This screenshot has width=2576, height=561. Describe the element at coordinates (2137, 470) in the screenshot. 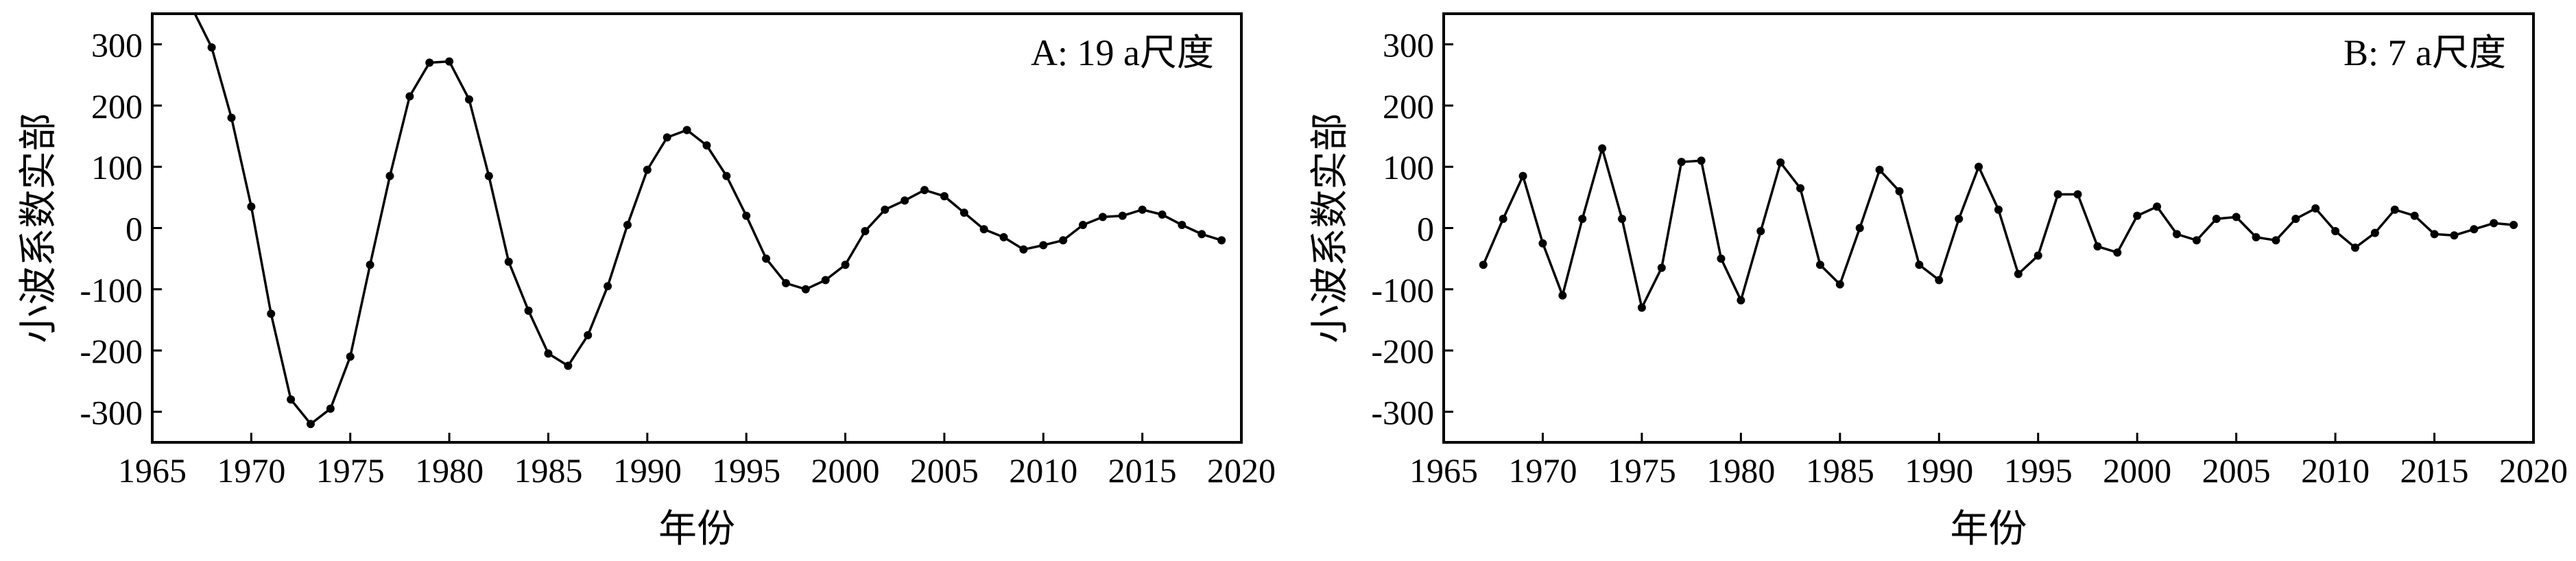

I see `panel-b-x-tick-label: 2000` at that location.